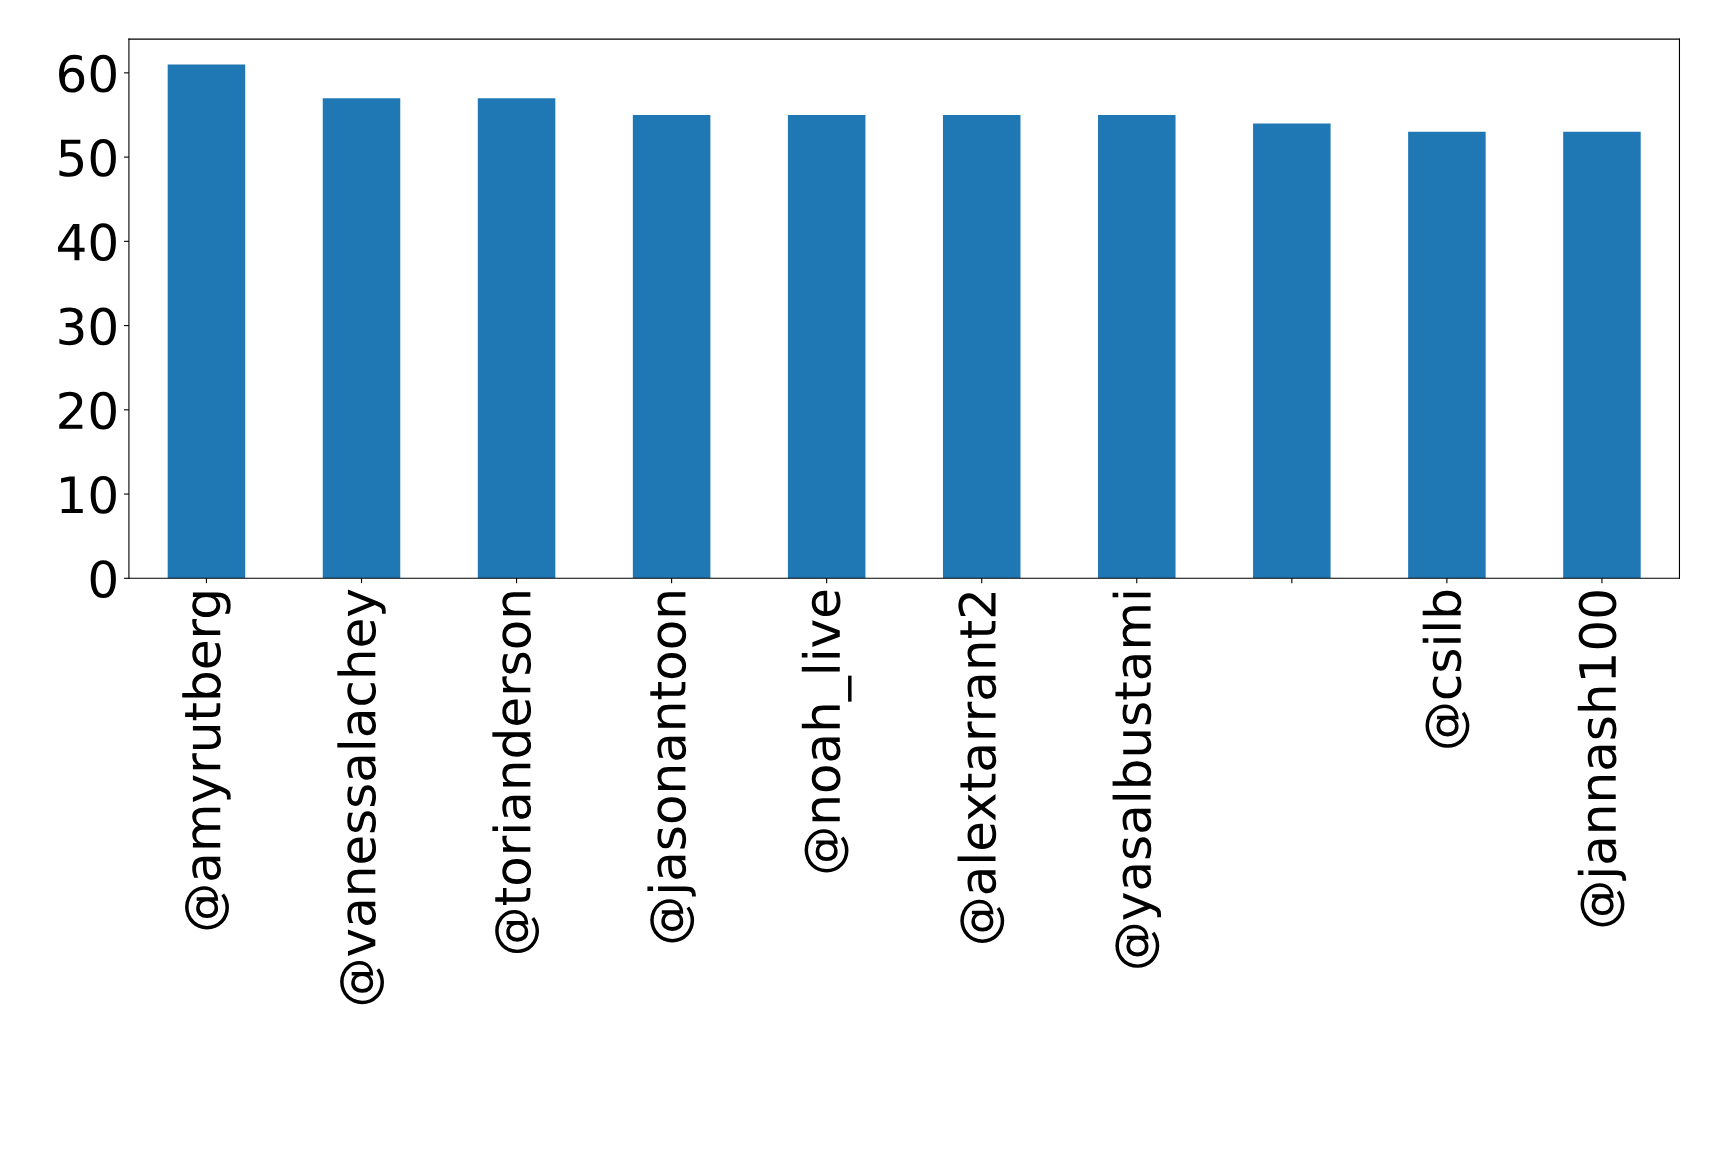 The height and width of the screenshot is (1152, 1719). What do you see at coordinates (87, 157) in the screenshot?
I see `y-tick-label: 50` at bounding box center [87, 157].